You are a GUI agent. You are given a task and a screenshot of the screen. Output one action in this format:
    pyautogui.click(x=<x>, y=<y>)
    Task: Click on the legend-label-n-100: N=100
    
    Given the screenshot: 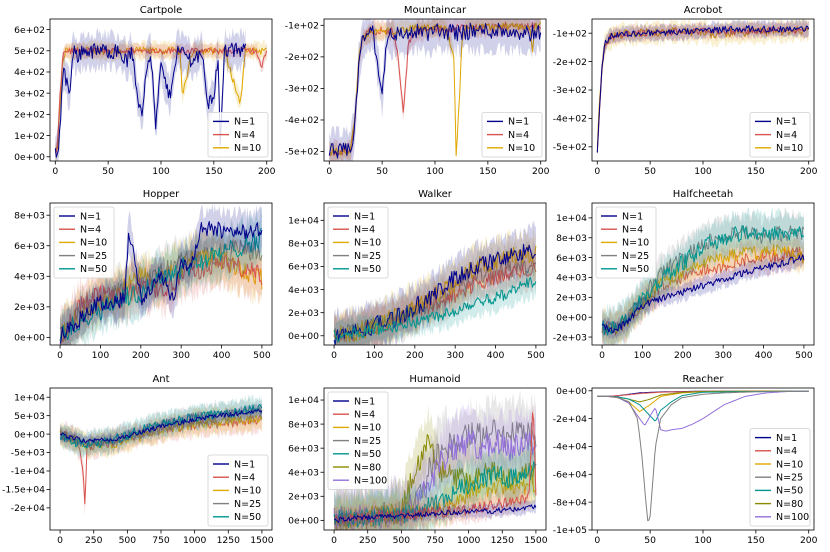 What is the action you would take?
    pyautogui.click(x=792, y=517)
    